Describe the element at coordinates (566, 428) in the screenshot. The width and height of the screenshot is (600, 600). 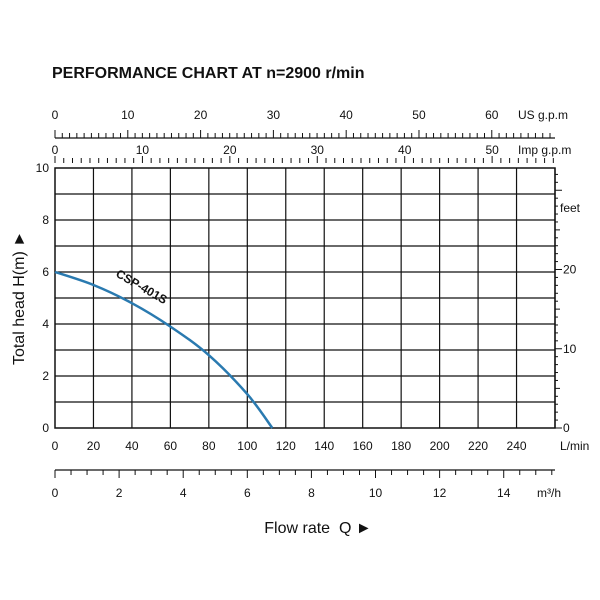
I see `feet-tick-label: 0` at that location.